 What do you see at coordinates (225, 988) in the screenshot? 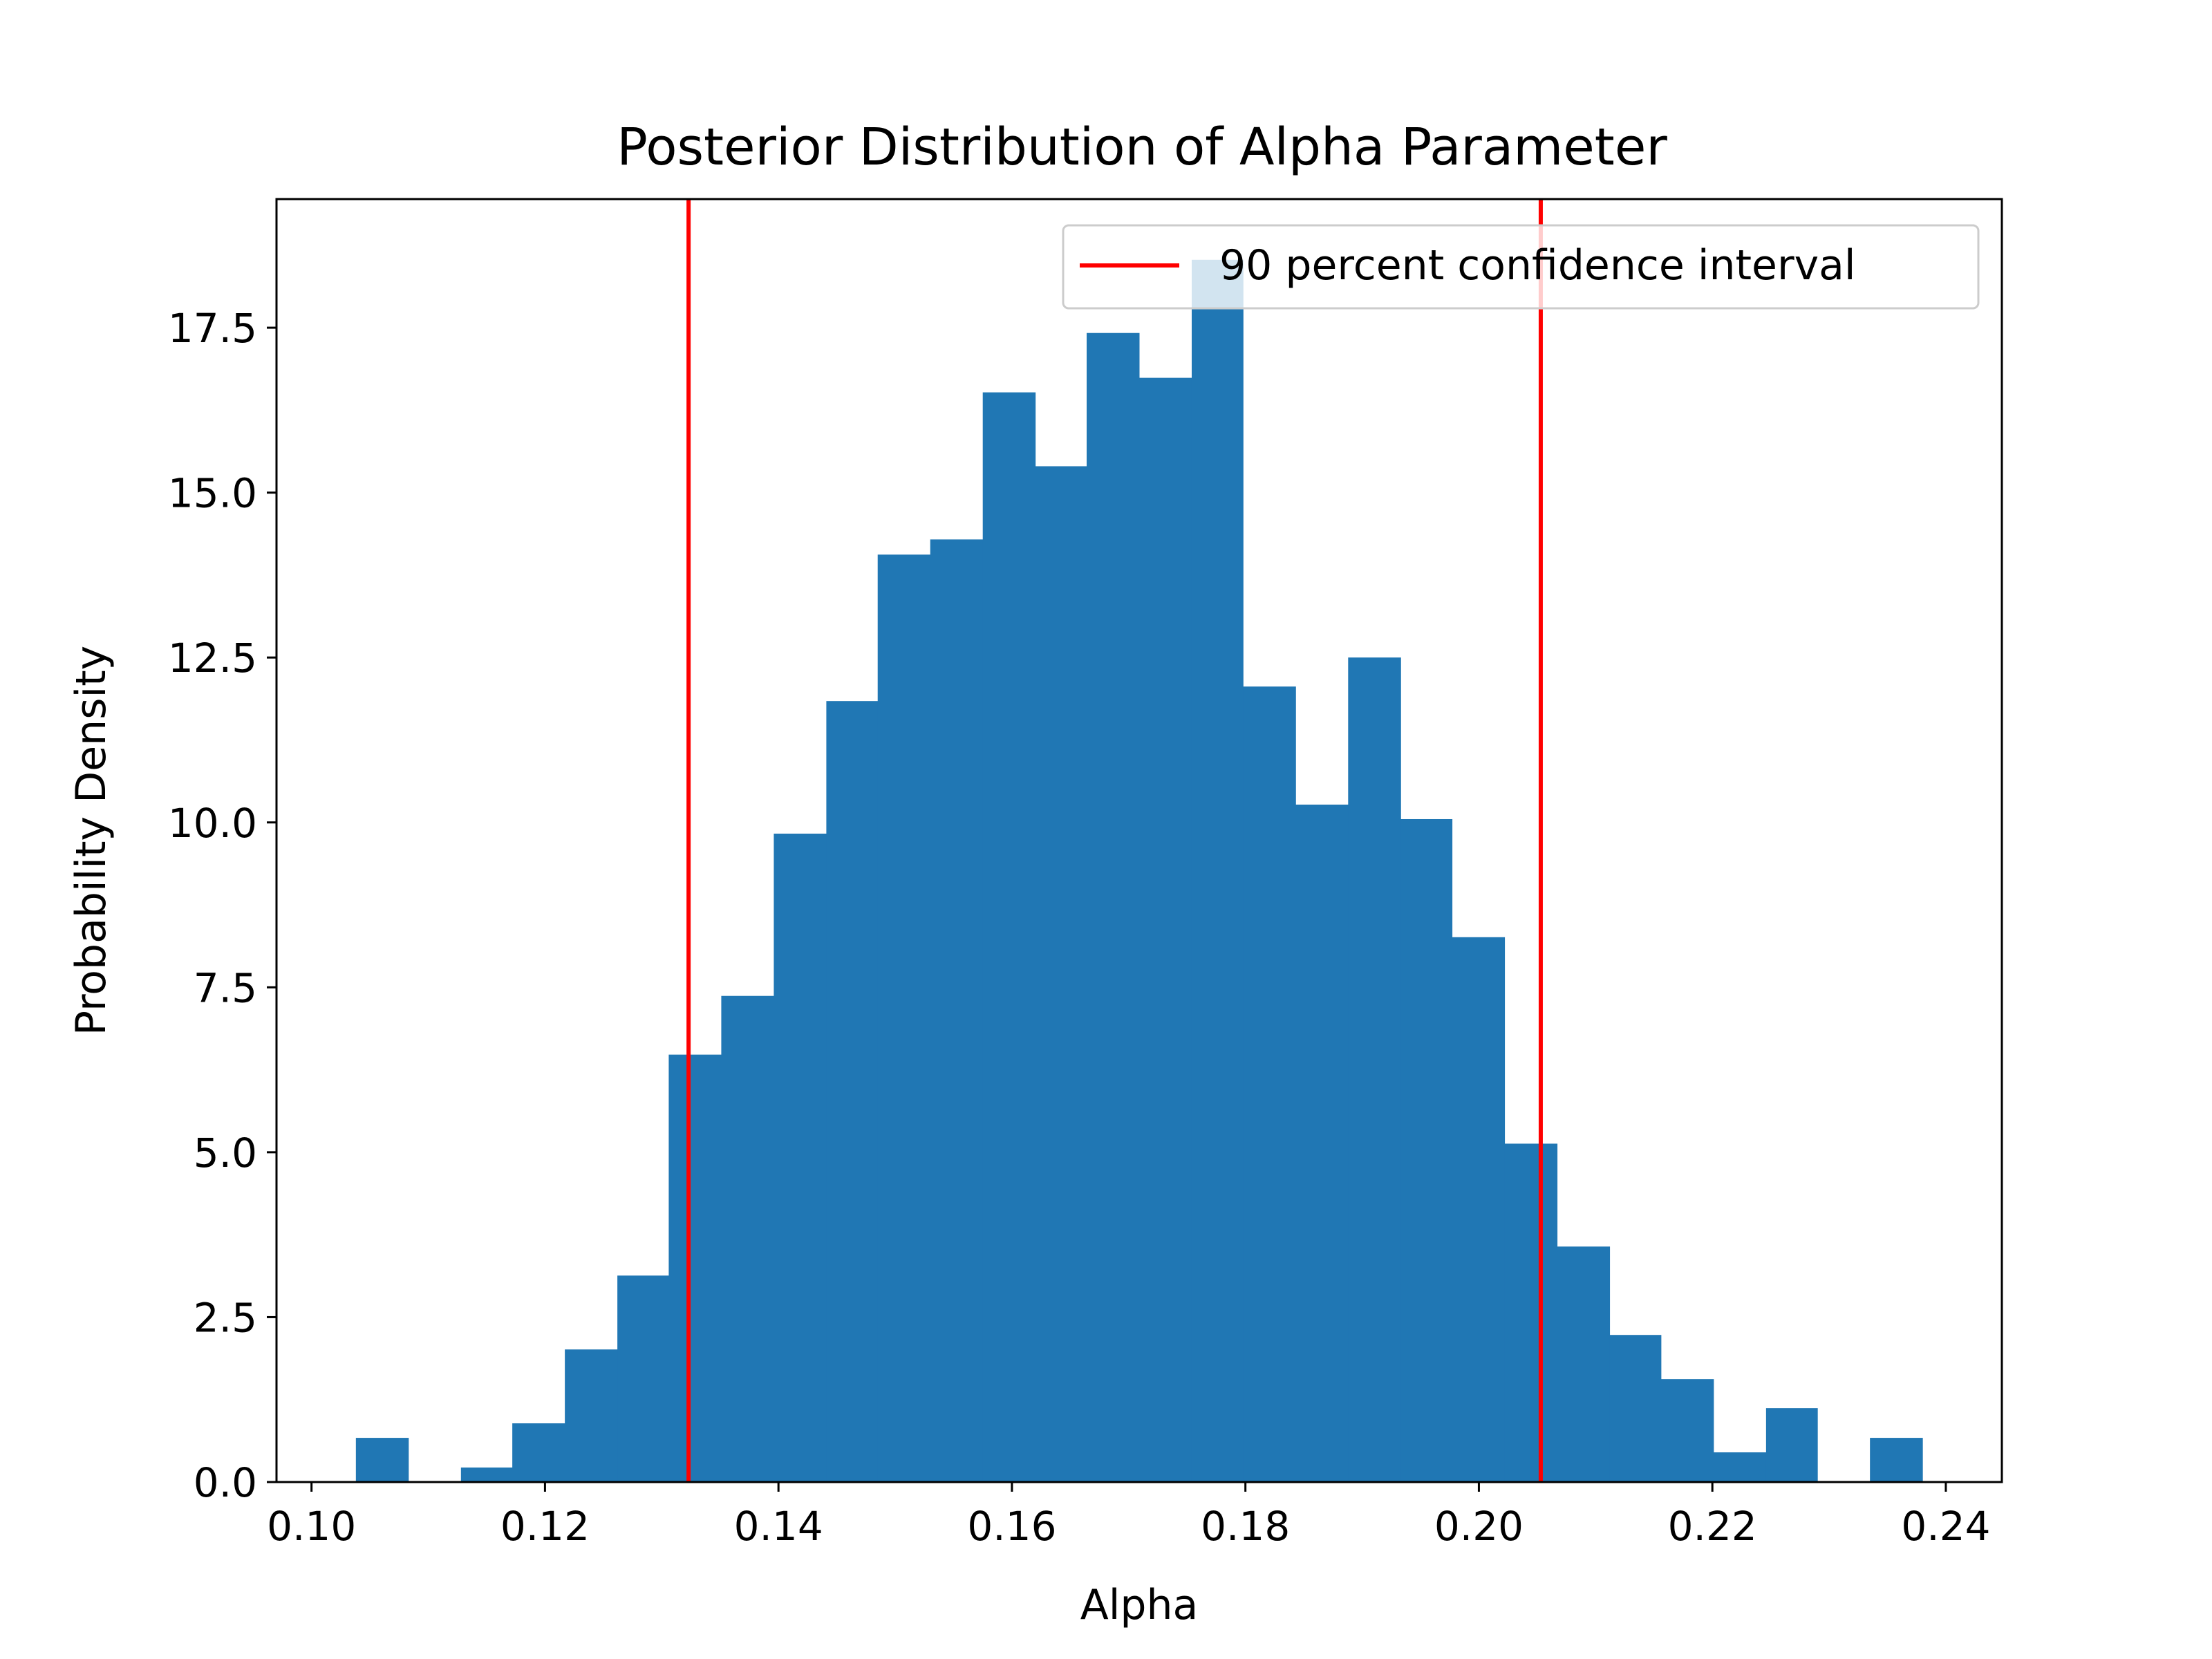
I see `y-tick-label: 7.5` at bounding box center [225, 988].